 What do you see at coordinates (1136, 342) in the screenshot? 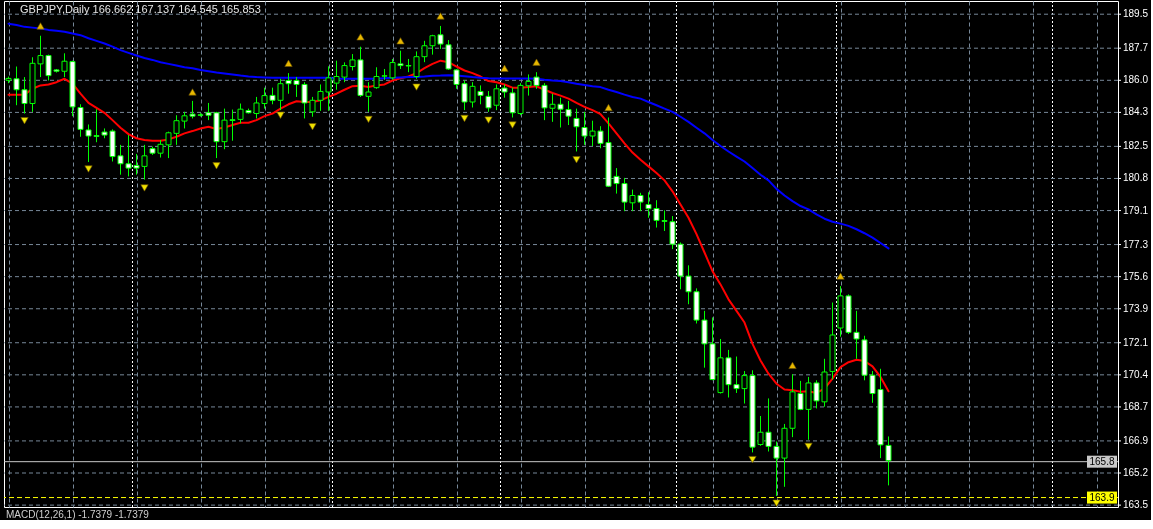
I see `y-tick-label: 172.1` at bounding box center [1136, 342].